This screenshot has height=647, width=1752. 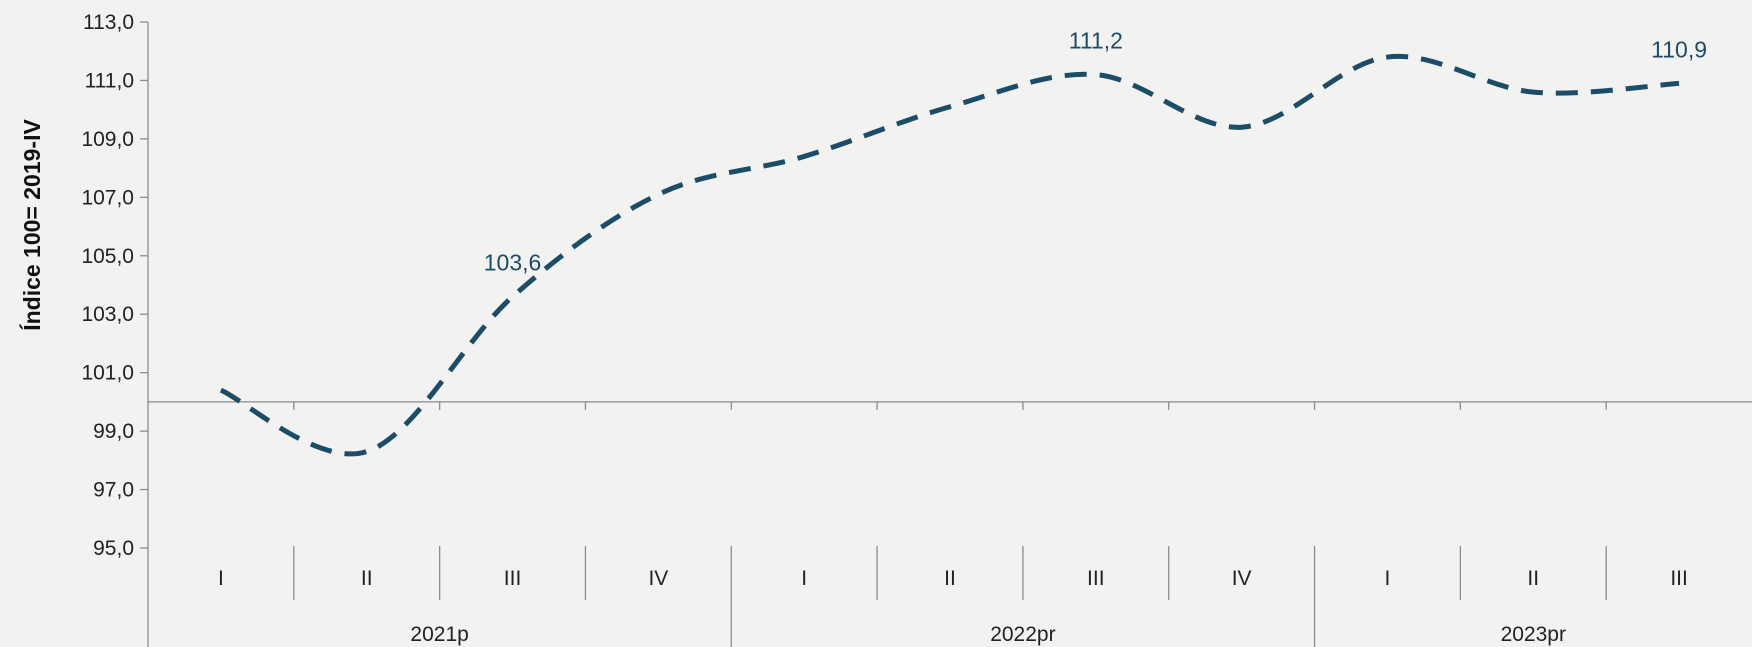 What do you see at coordinates (113, 548) in the screenshot?
I see `y-tick-label: 95,0` at bounding box center [113, 548].